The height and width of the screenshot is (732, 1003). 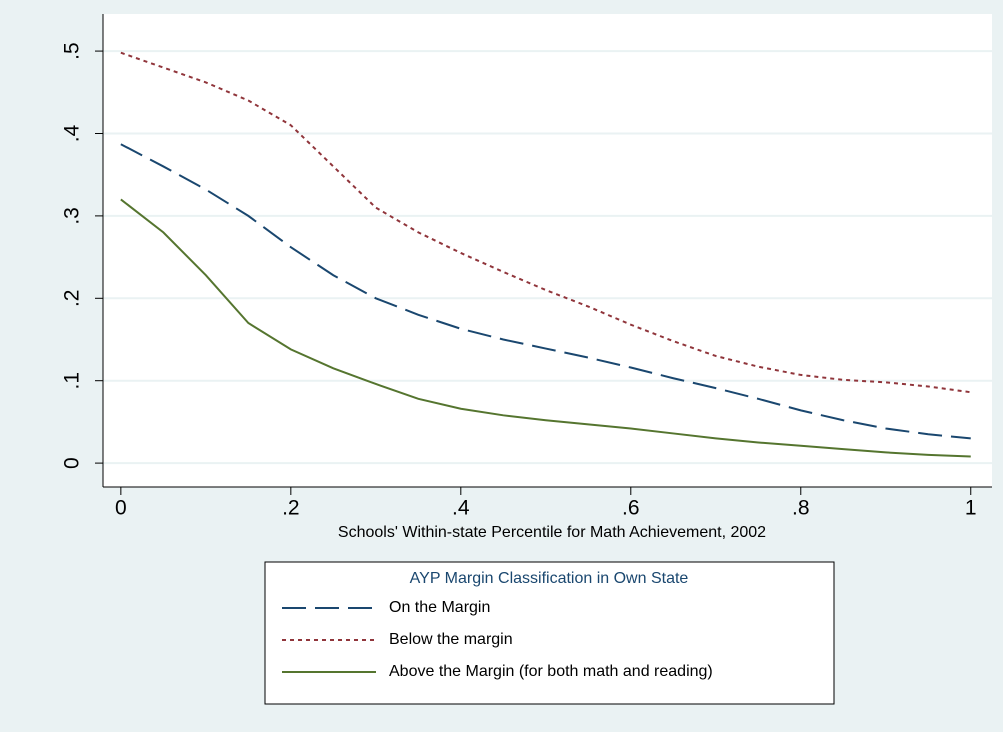 What do you see at coordinates (451, 639) in the screenshot?
I see `legend-label: Below the margin` at bounding box center [451, 639].